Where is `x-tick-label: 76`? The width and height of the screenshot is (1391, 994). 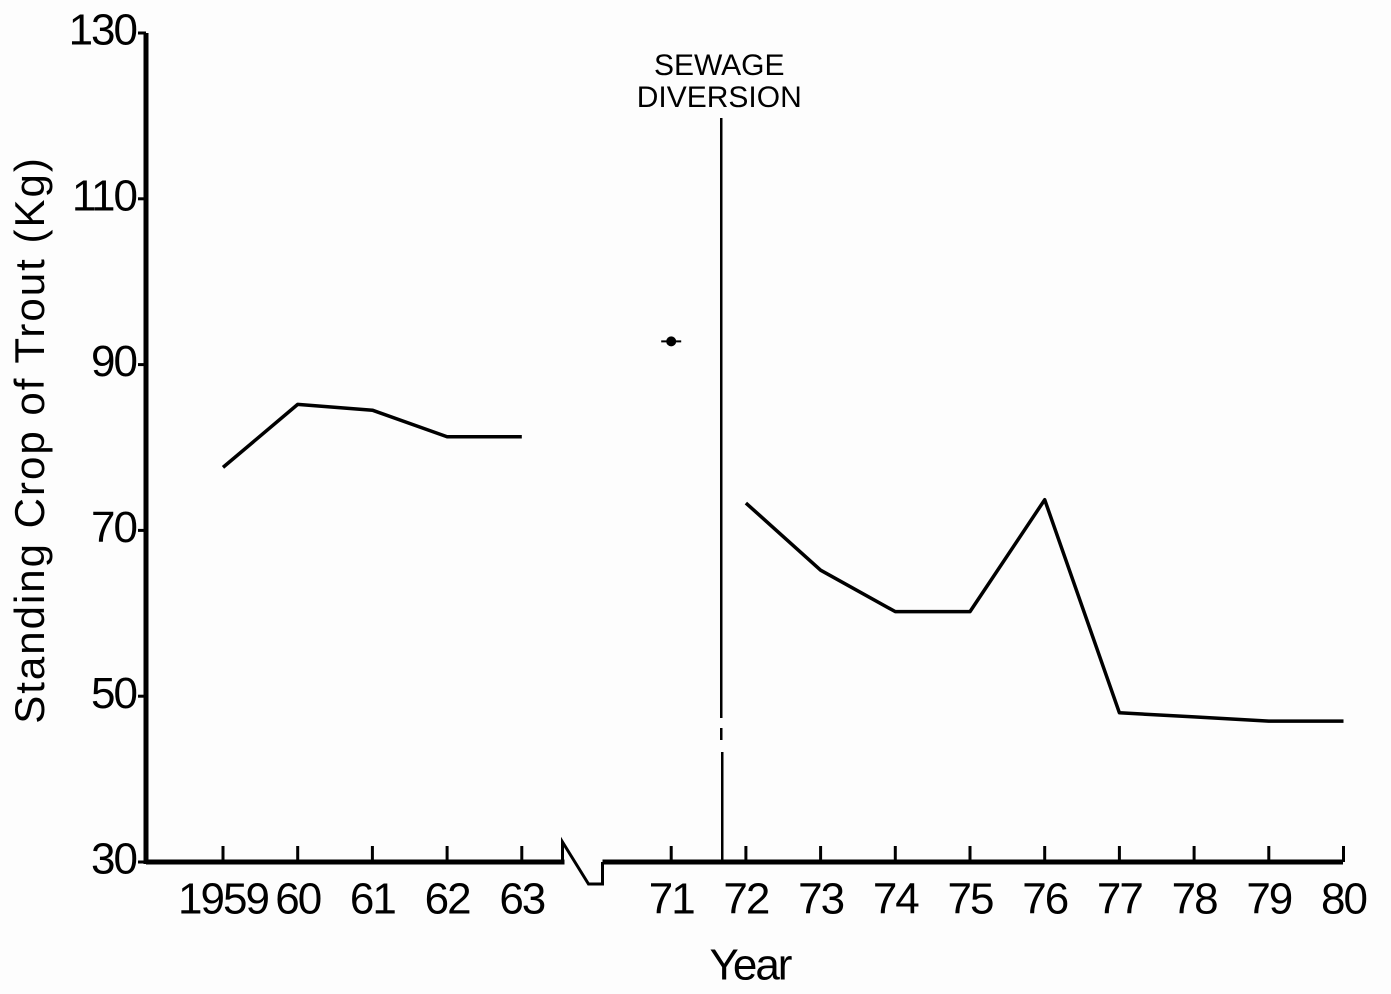
x-tick-label: 76 is located at coordinates (1044, 899).